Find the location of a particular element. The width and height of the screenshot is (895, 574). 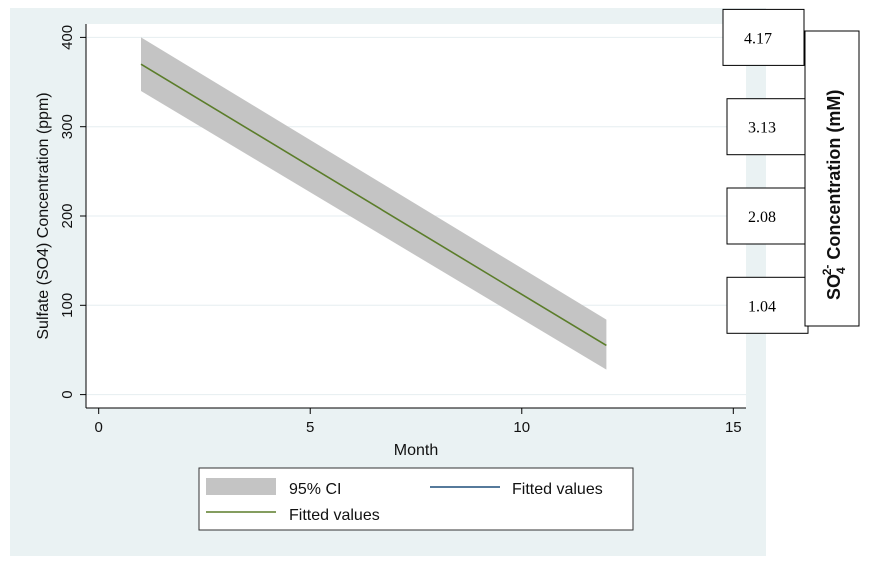

secondary-axis-label-rest: Concentration (mM) is located at coordinates (834, 177).